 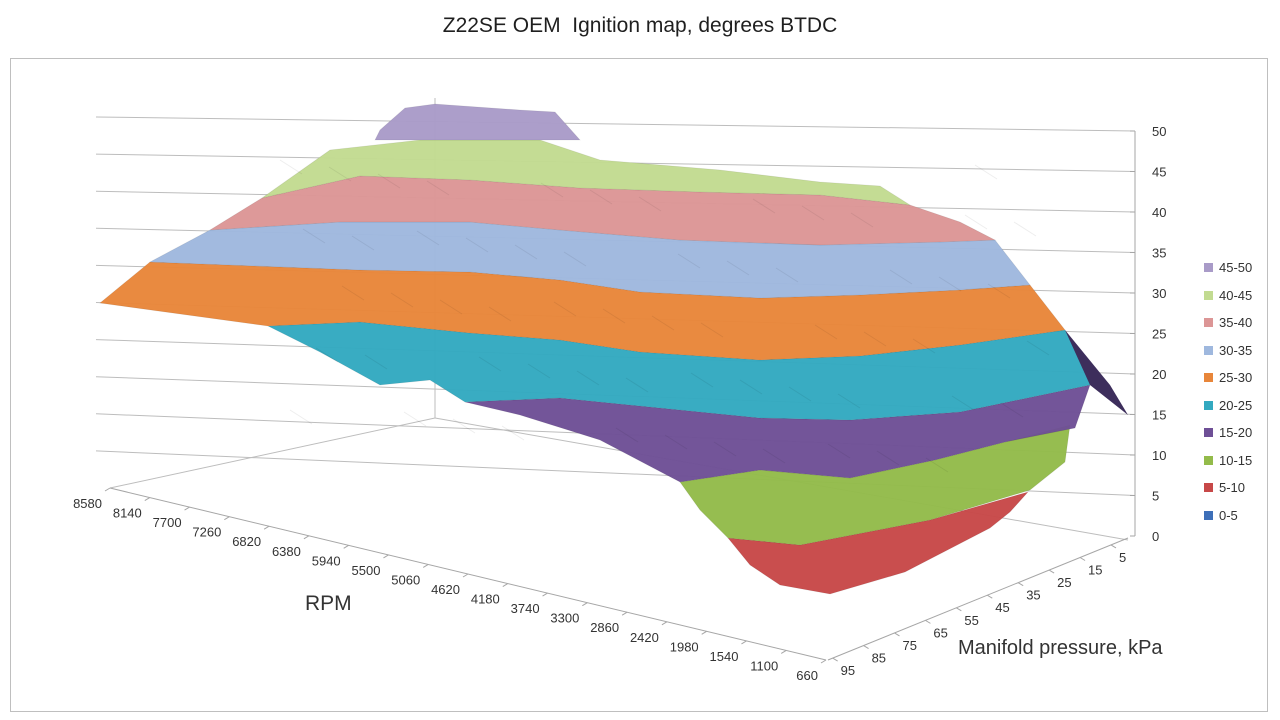 I want to click on legend-item: 30-35, so click(x=1228, y=351).